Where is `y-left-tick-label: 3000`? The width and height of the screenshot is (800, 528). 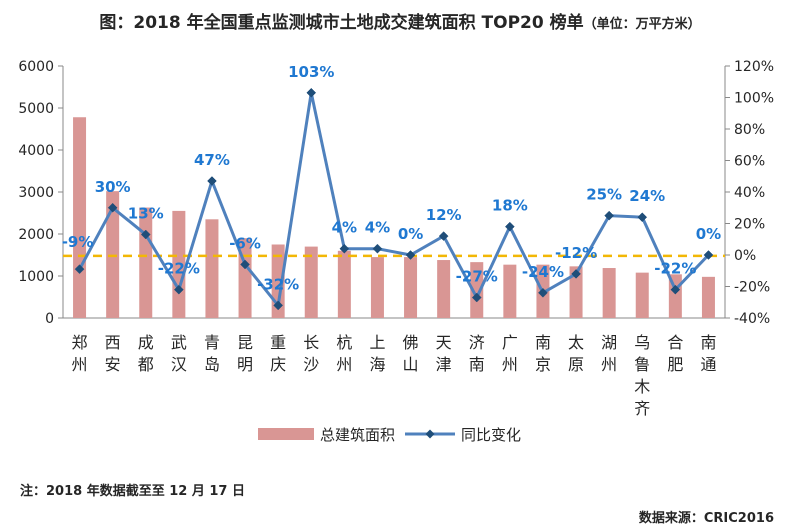
y-left-tick-label: 3000 is located at coordinates (36, 193).